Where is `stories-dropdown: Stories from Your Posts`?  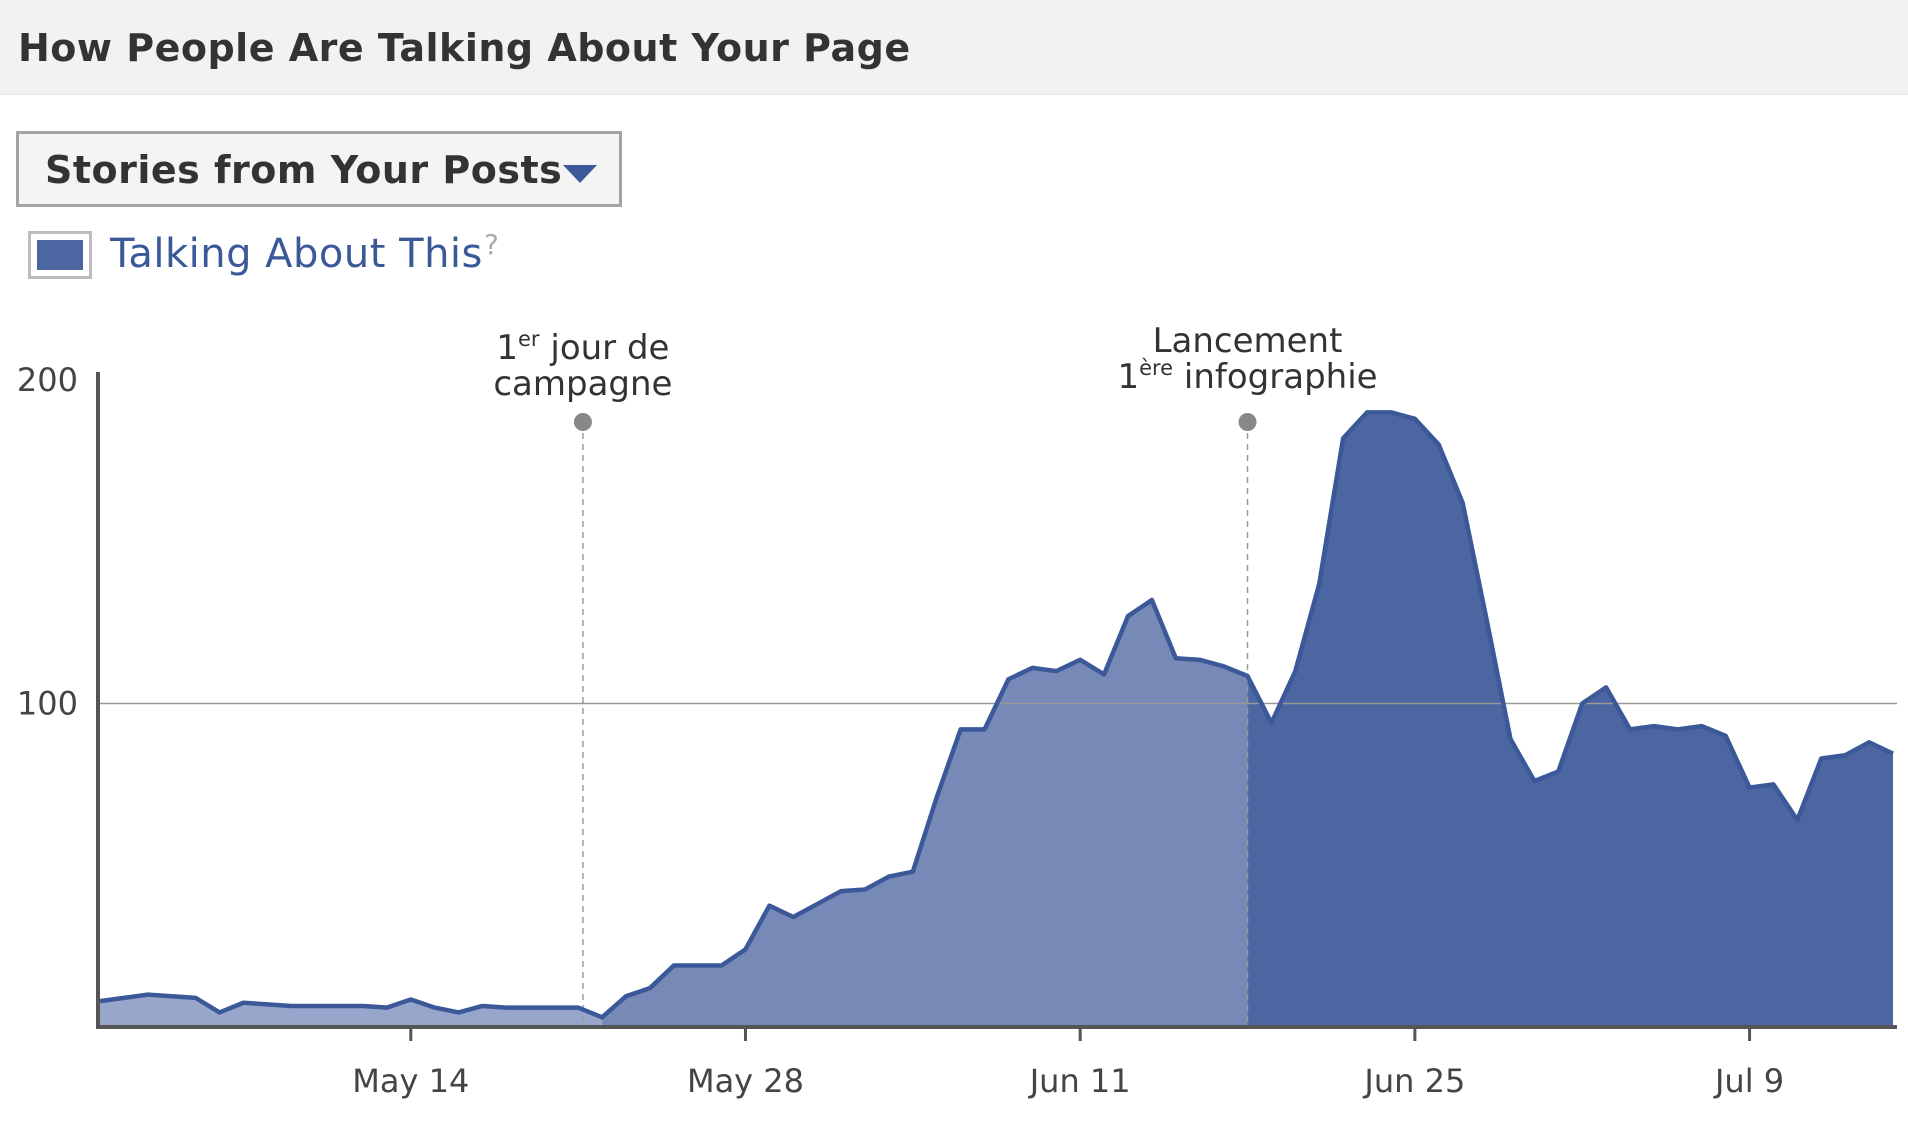 stories-dropdown: Stories from Your Posts is located at coordinates (319, 169).